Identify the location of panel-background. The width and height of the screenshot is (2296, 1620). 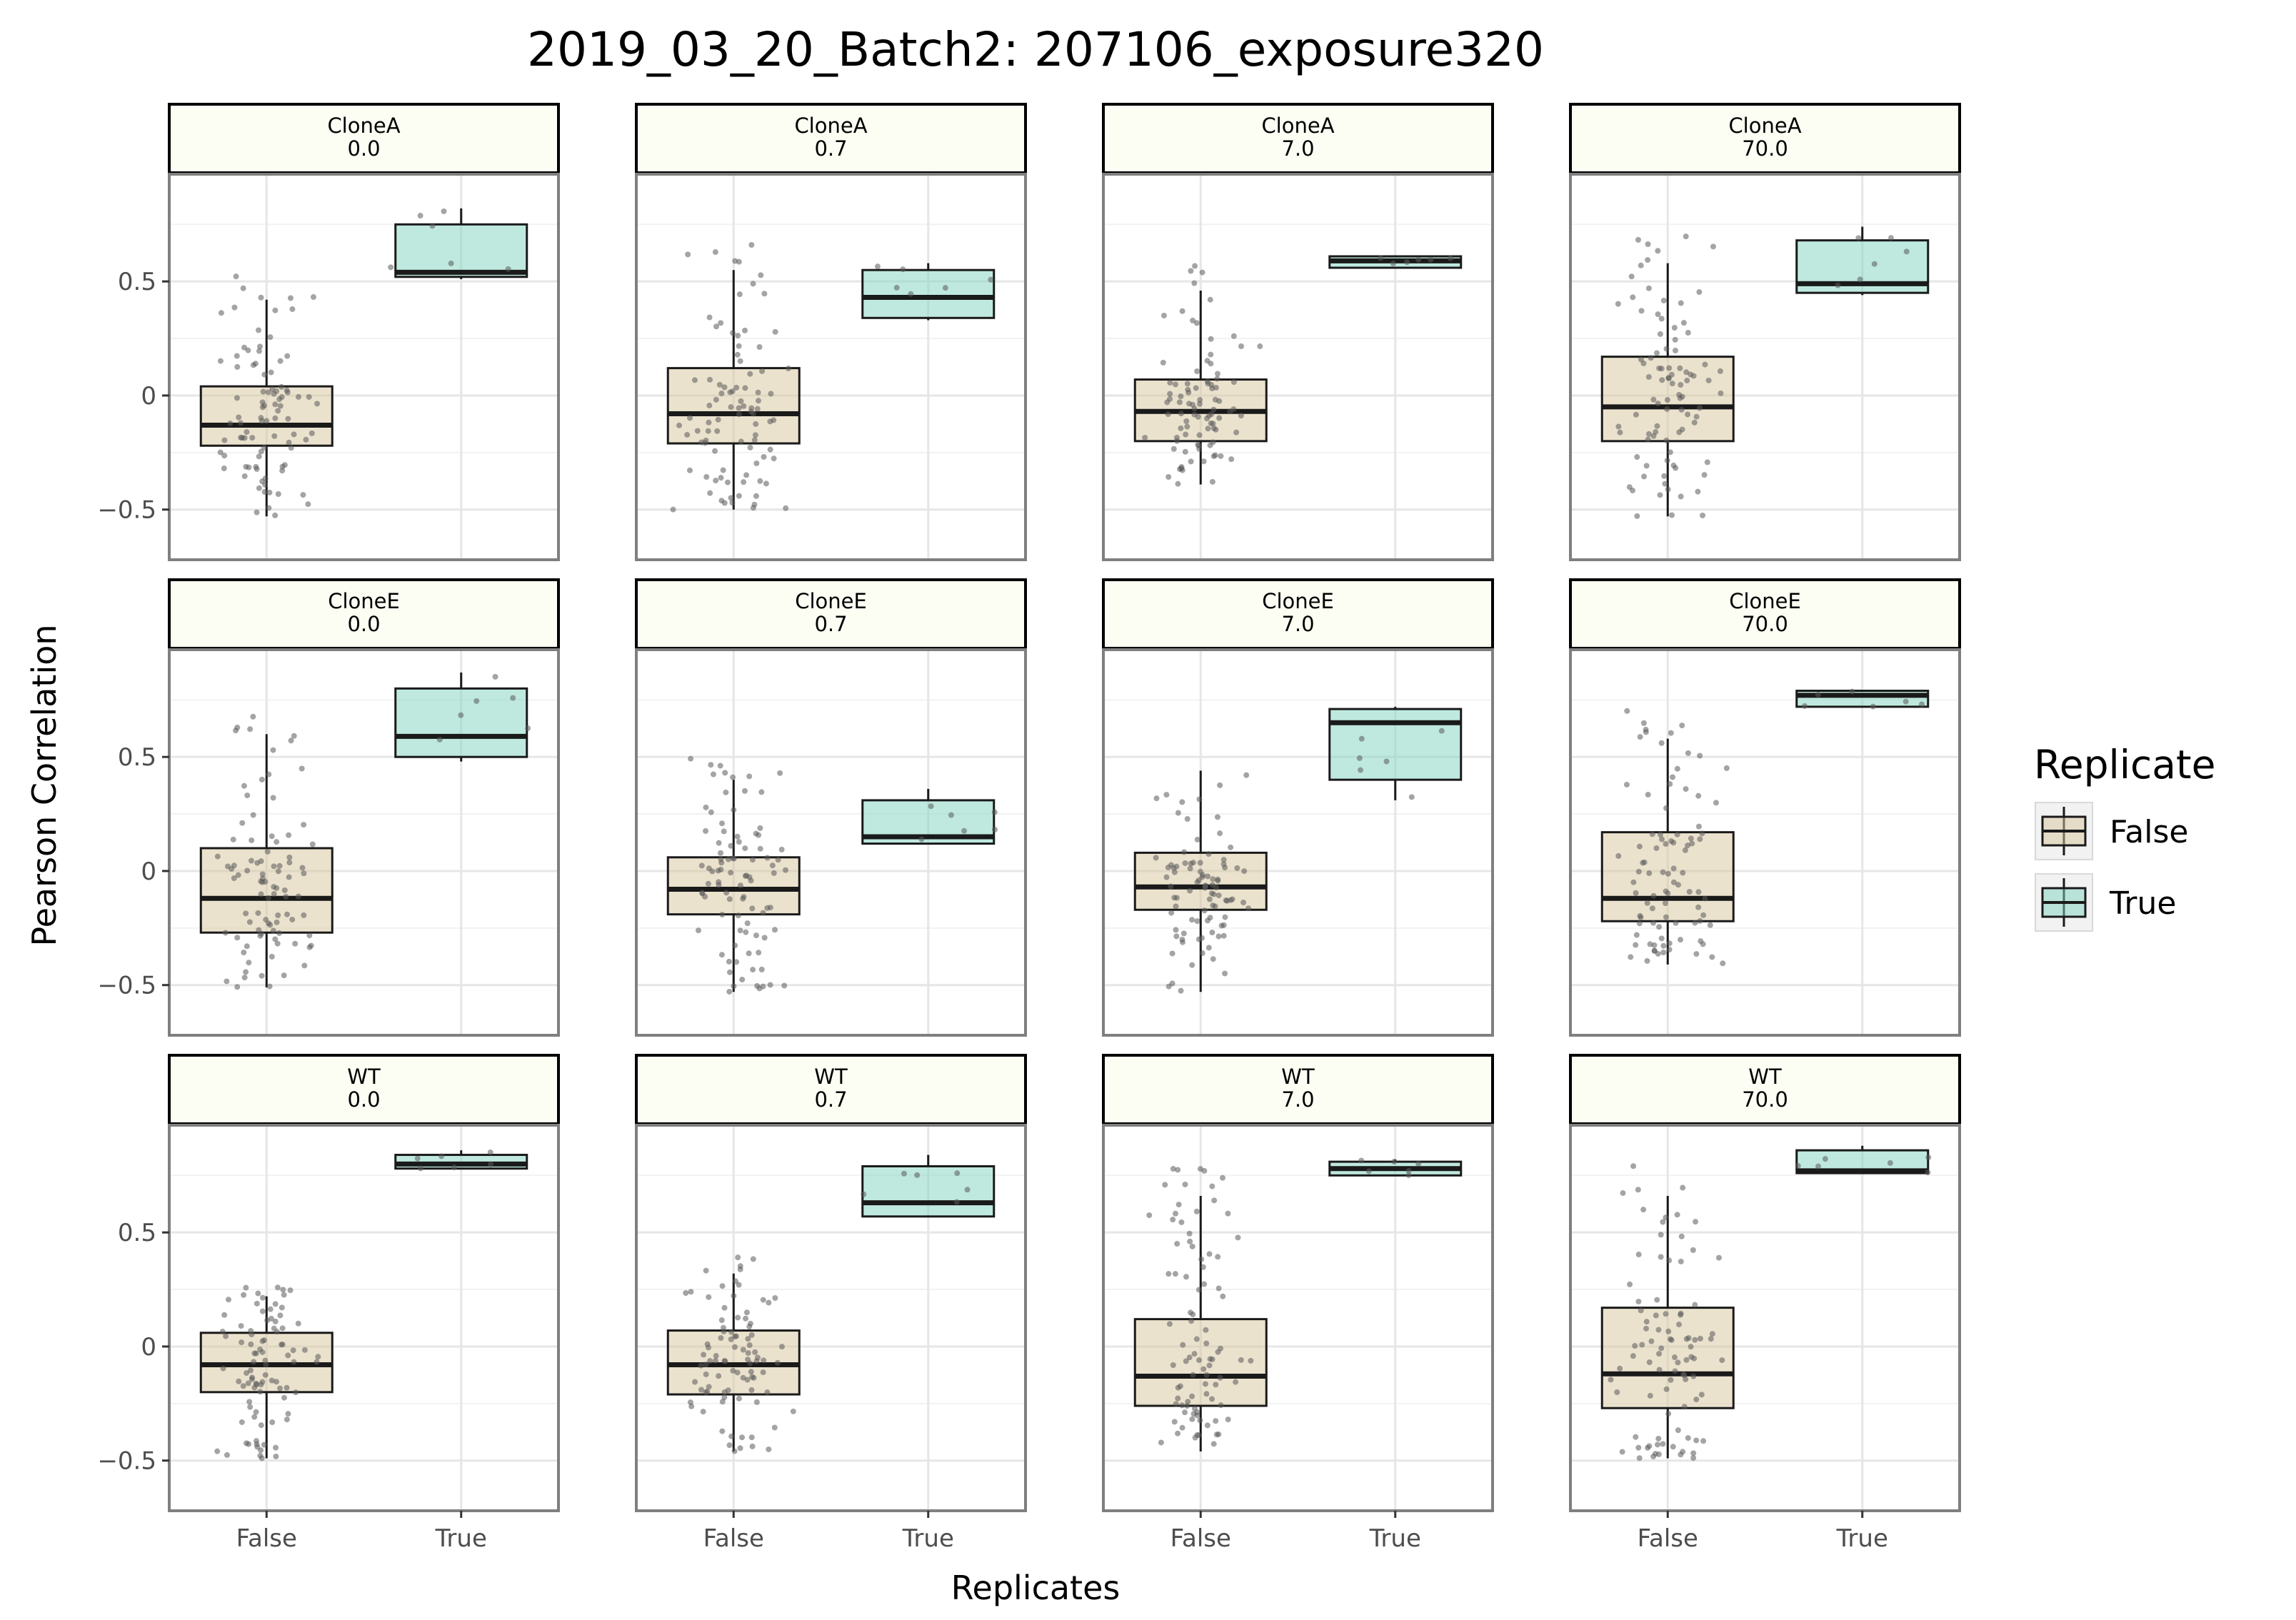
(1298, 1318).